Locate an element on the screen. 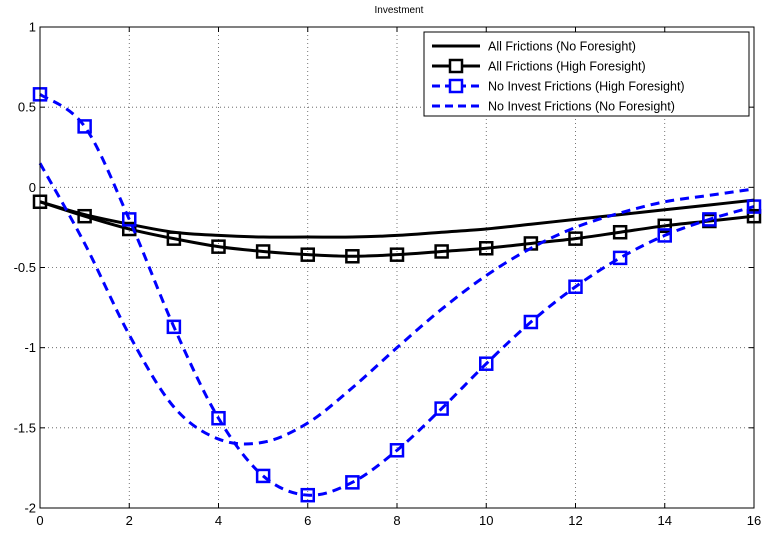  x-tick-label: 14 is located at coordinates (665, 520).